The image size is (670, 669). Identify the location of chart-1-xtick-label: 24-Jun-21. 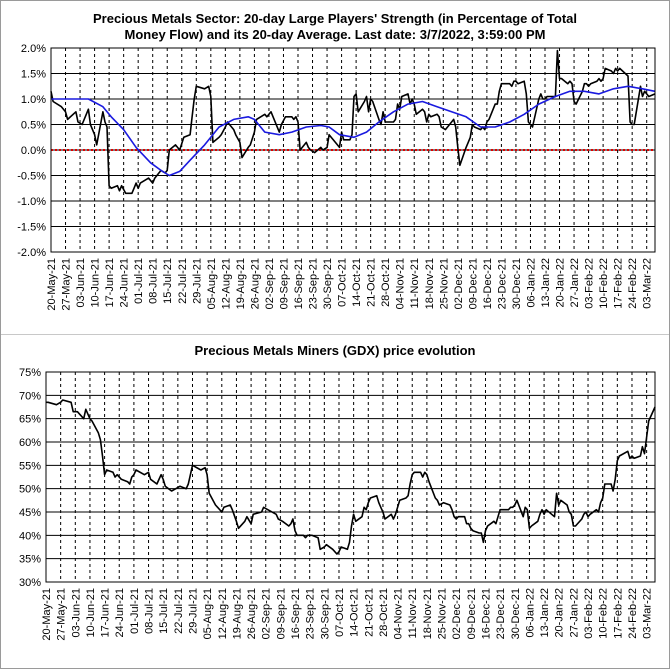
(125, 283).